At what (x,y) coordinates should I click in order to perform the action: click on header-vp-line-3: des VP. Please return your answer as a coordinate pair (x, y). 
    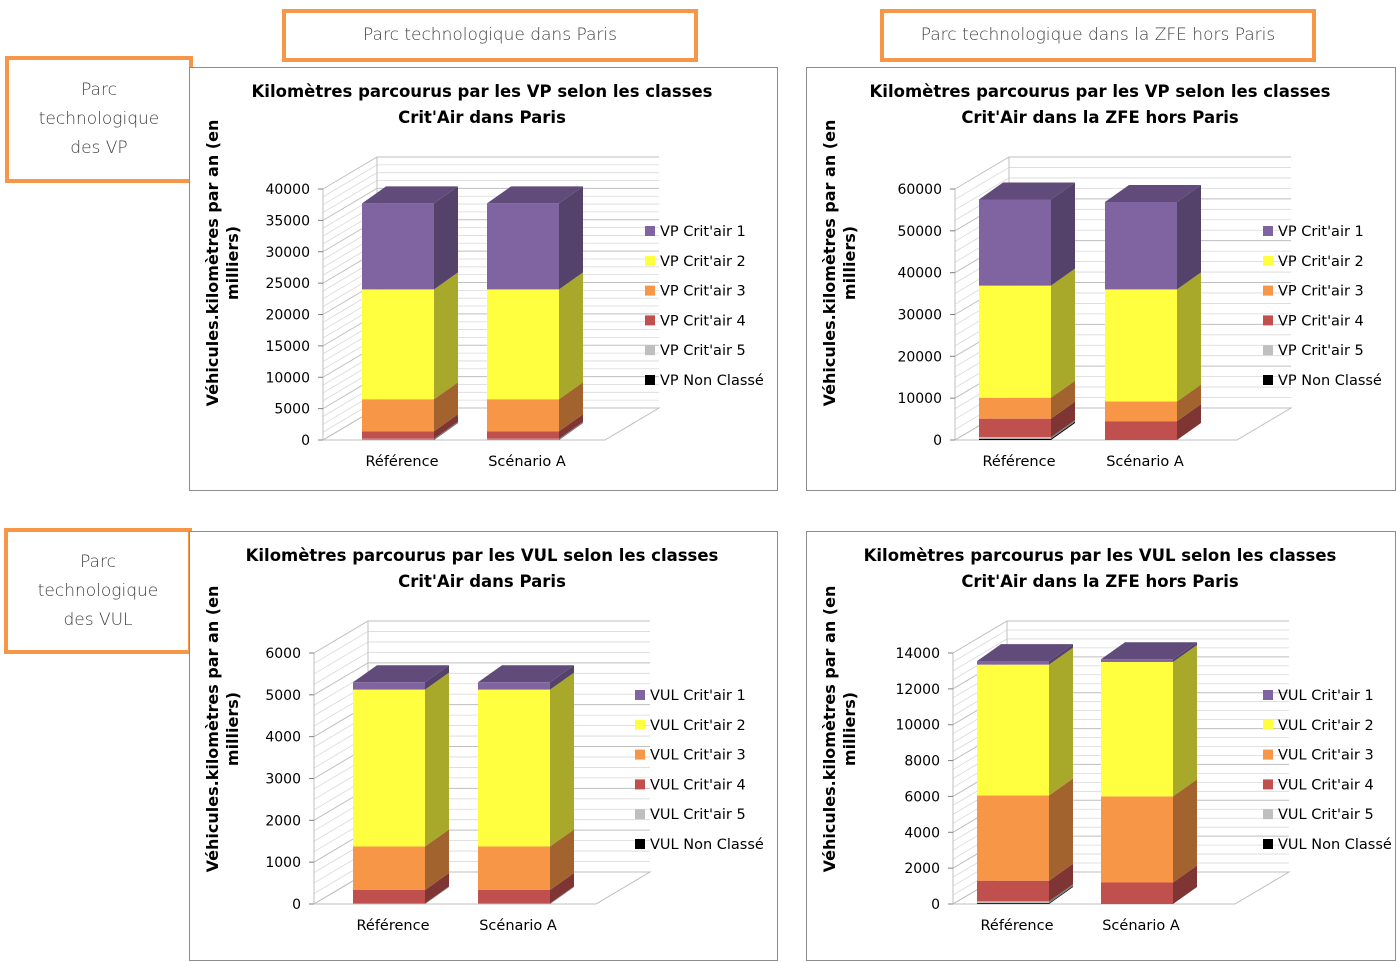
    Looking at the image, I should click on (99, 148).